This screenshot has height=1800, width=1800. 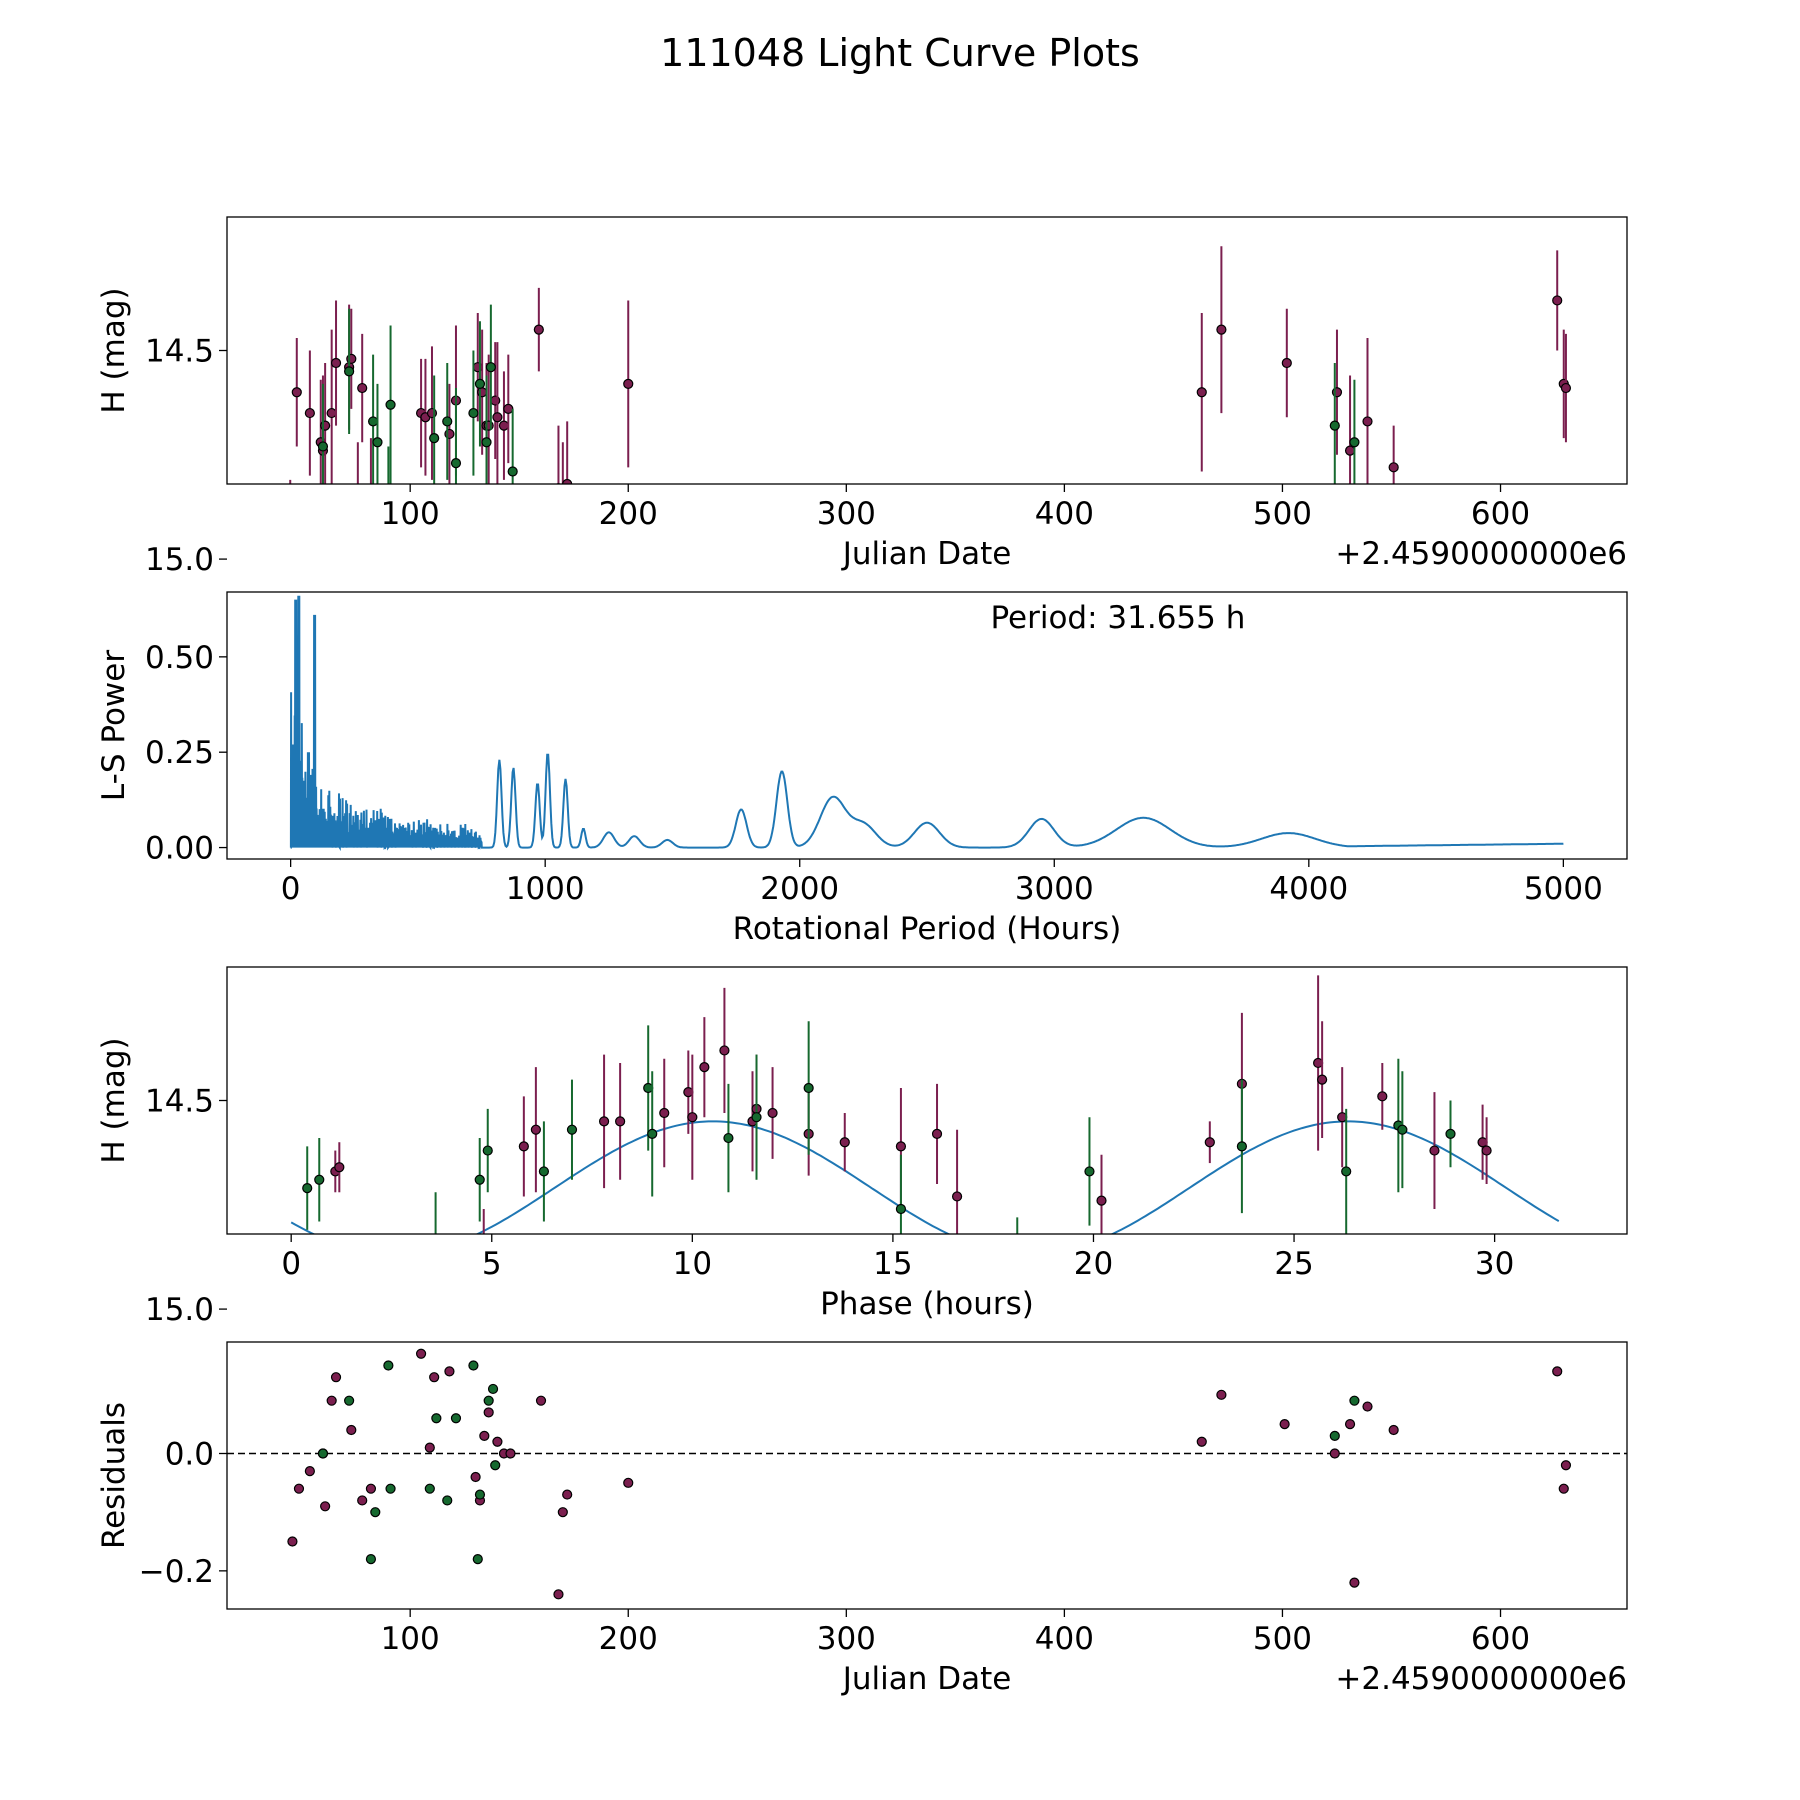 What do you see at coordinates (114, 350) in the screenshot?
I see `y-axis-label: H (mag)` at bounding box center [114, 350].